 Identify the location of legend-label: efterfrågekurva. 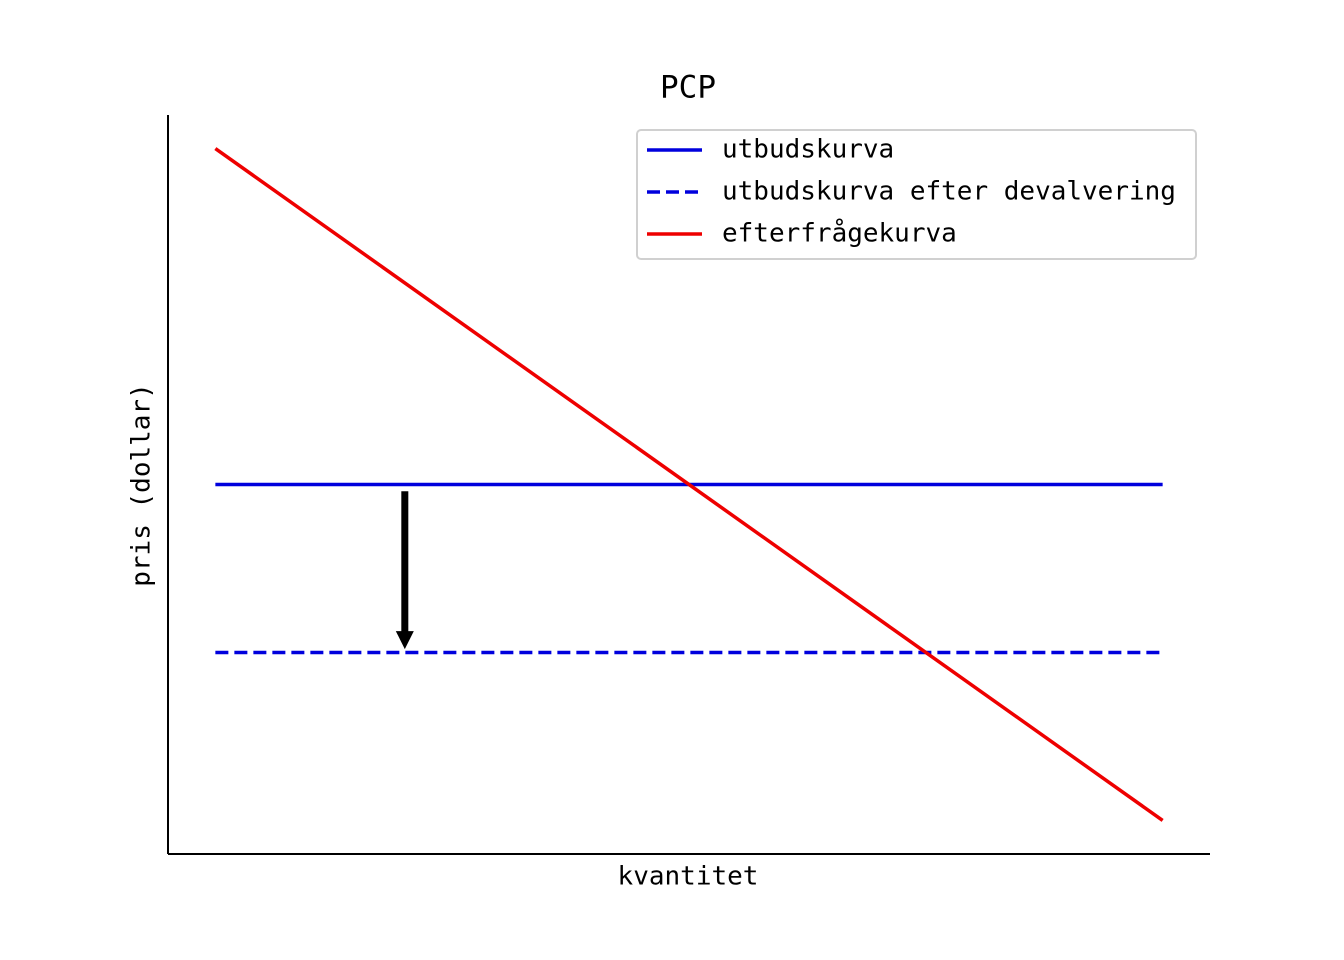
(839, 233).